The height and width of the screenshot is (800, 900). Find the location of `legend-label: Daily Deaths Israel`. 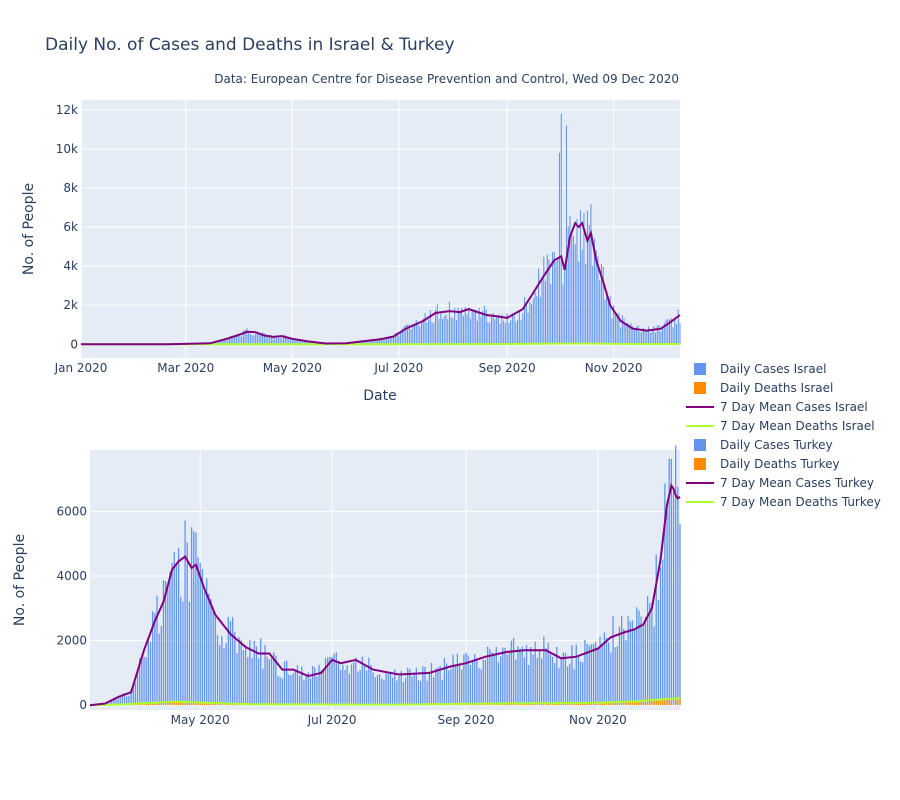

legend-label: Daily Deaths Israel is located at coordinates (776, 388).